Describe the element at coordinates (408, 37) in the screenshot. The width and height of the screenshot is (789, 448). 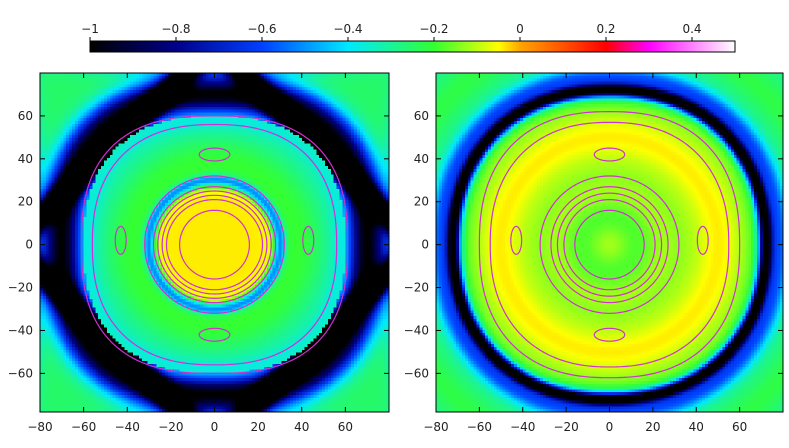
I see `colorbar: −1 −0.8 −0.6 −0.4 −0.2 0 0.2 0.4` at that location.